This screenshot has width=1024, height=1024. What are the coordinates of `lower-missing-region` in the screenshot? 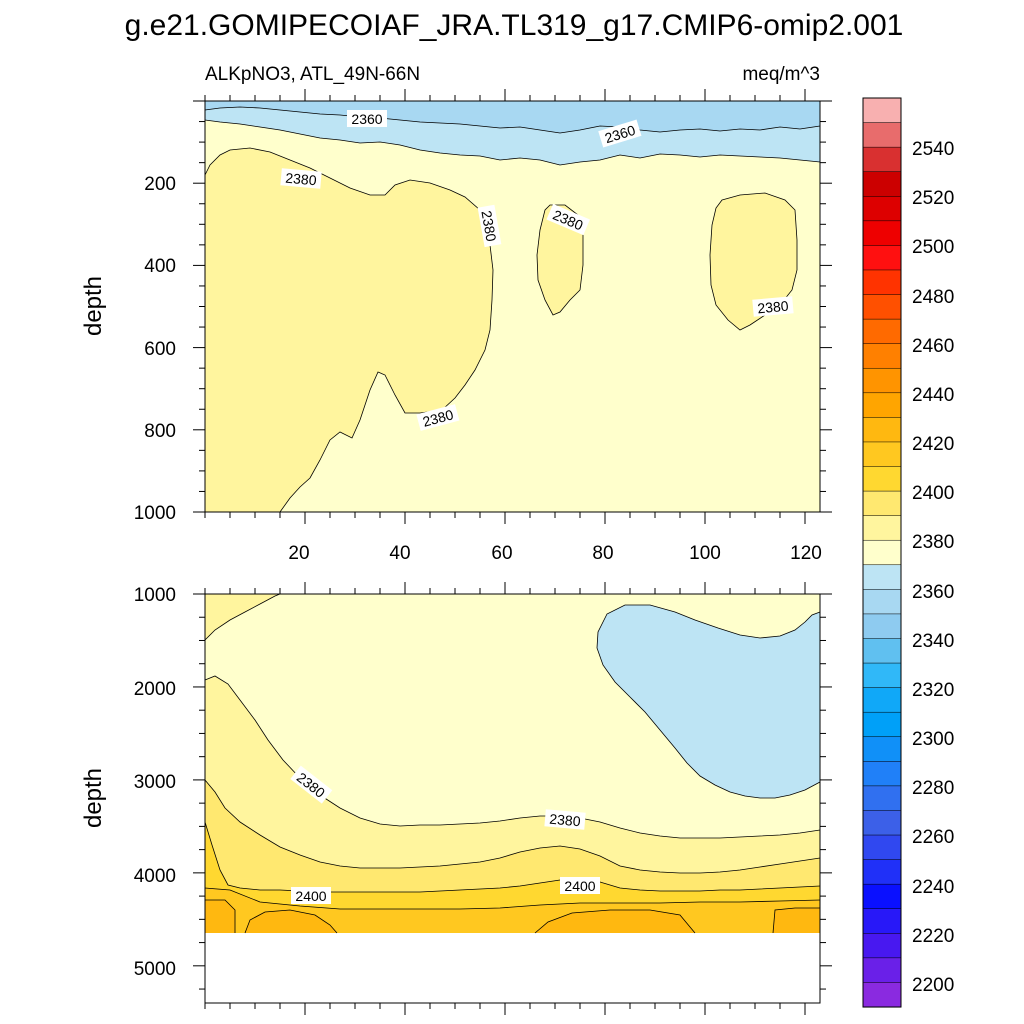 It's located at (512, 968).